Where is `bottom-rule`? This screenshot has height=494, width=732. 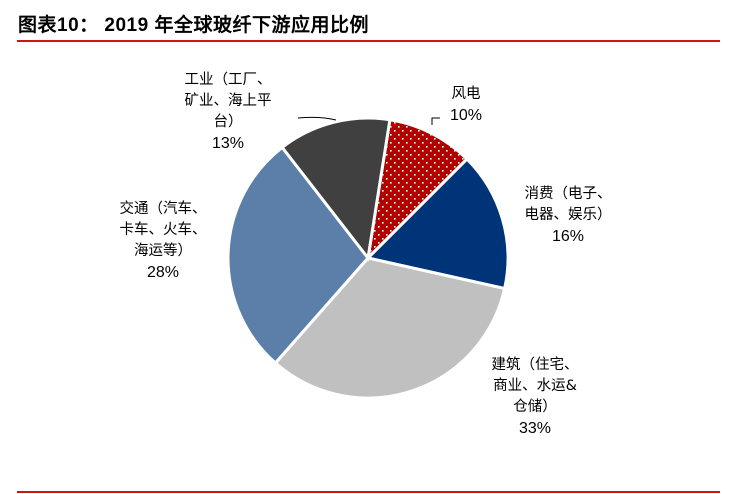
bottom-rule is located at coordinates (368, 492).